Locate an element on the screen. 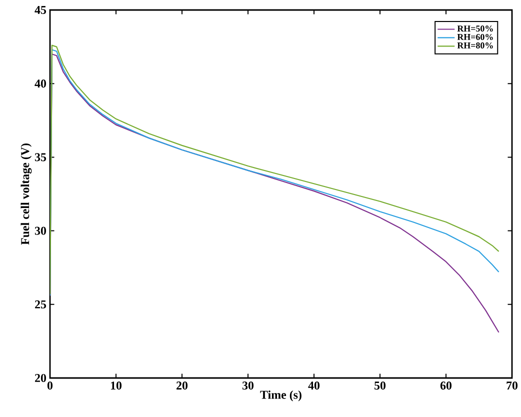 Image resolution: width=521 pixels, height=417 pixels. x-axis-title: Time (s) is located at coordinates (281, 396).